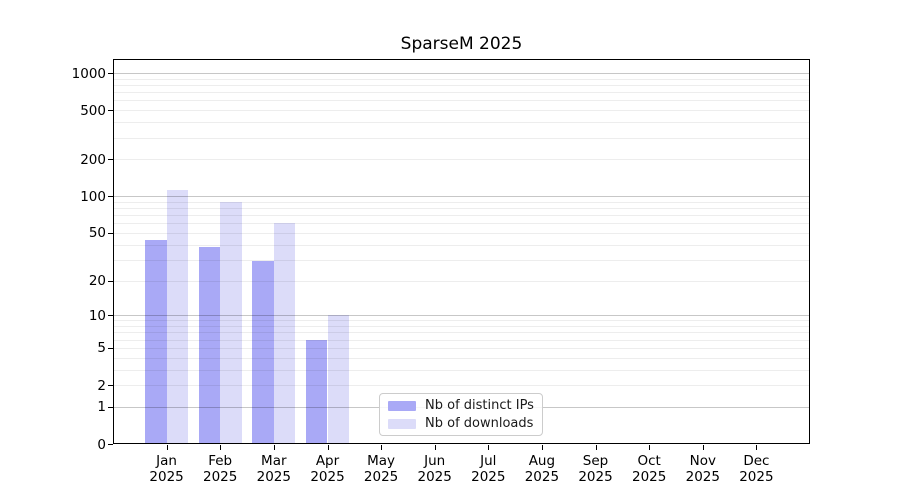 The width and height of the screenshot is (900, 500). What do you see at coordinates (166, 469) in the screenshot?
I see `x-axis-month-label: Jan 2025` at bounding box center [166, 469].